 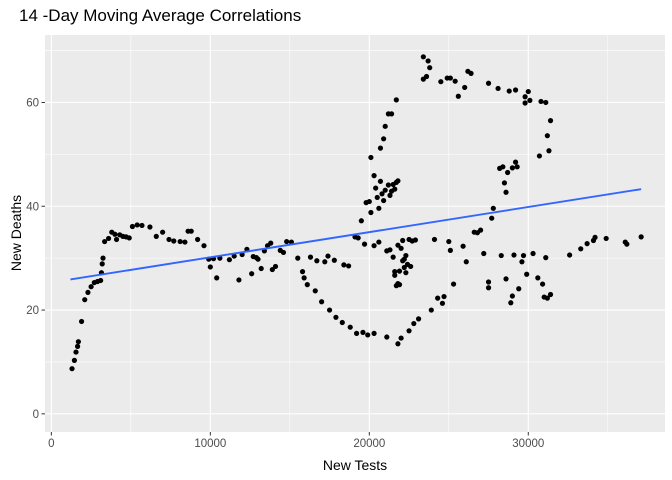 I want to click on y-tick-label: 60, so click(x=32, y=103).